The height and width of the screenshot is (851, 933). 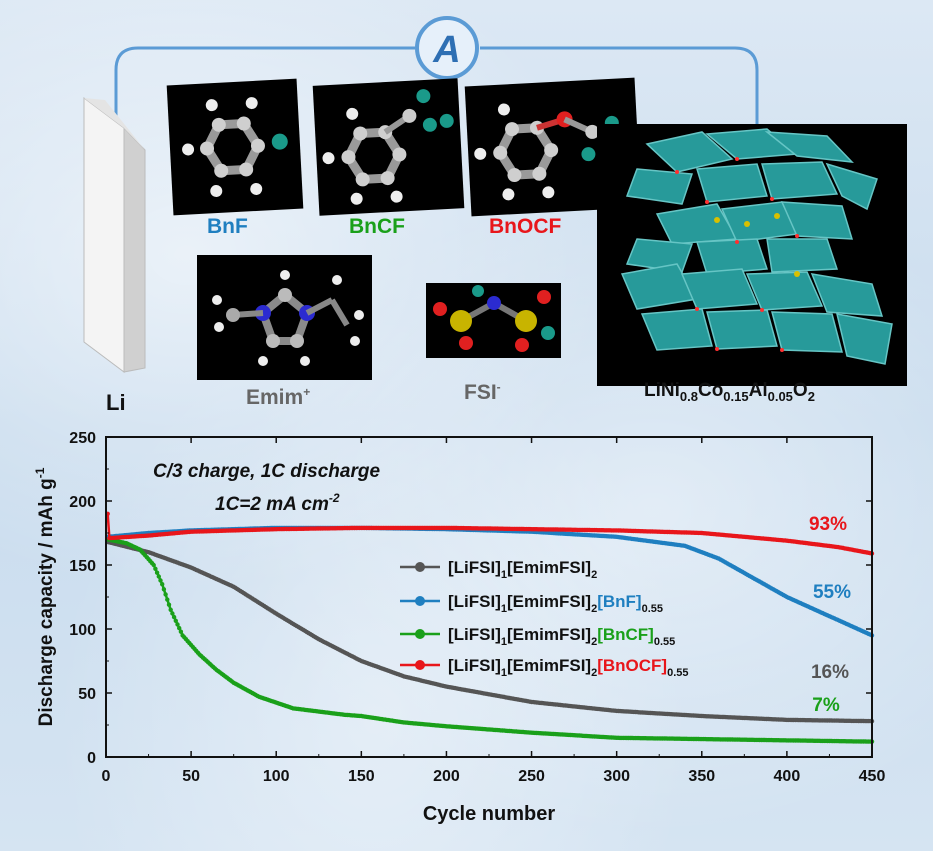 I want to click on x-tick-label: 350, so click(x=701, y=776).